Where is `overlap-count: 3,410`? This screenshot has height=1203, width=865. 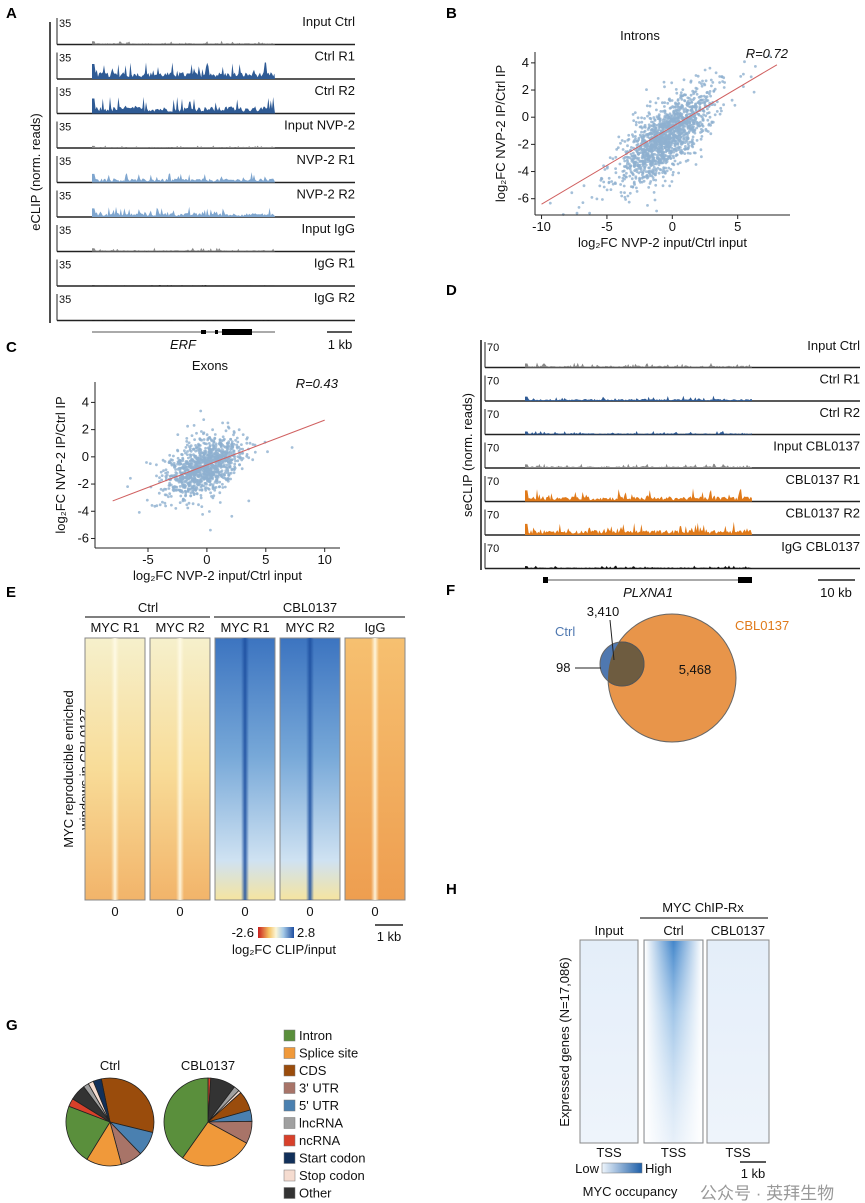
overlap-count: 3,410 is located at coordinates (603, 611).